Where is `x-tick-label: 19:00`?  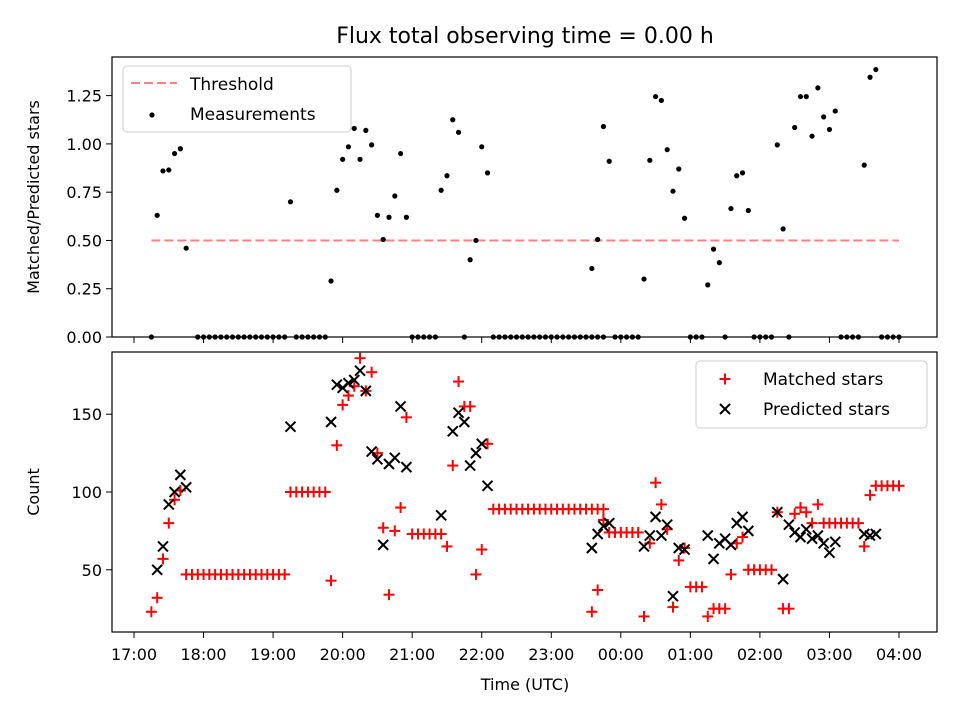
x-tick-label: 19:00 is located at coordinates (273, 654).